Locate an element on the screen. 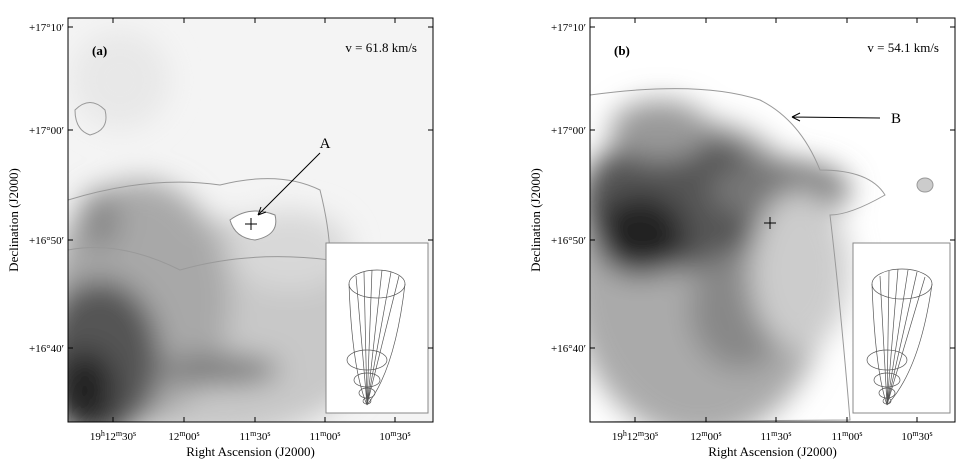  velocity-label: v = 61.8 km/s is located at coordinates (381, 47).